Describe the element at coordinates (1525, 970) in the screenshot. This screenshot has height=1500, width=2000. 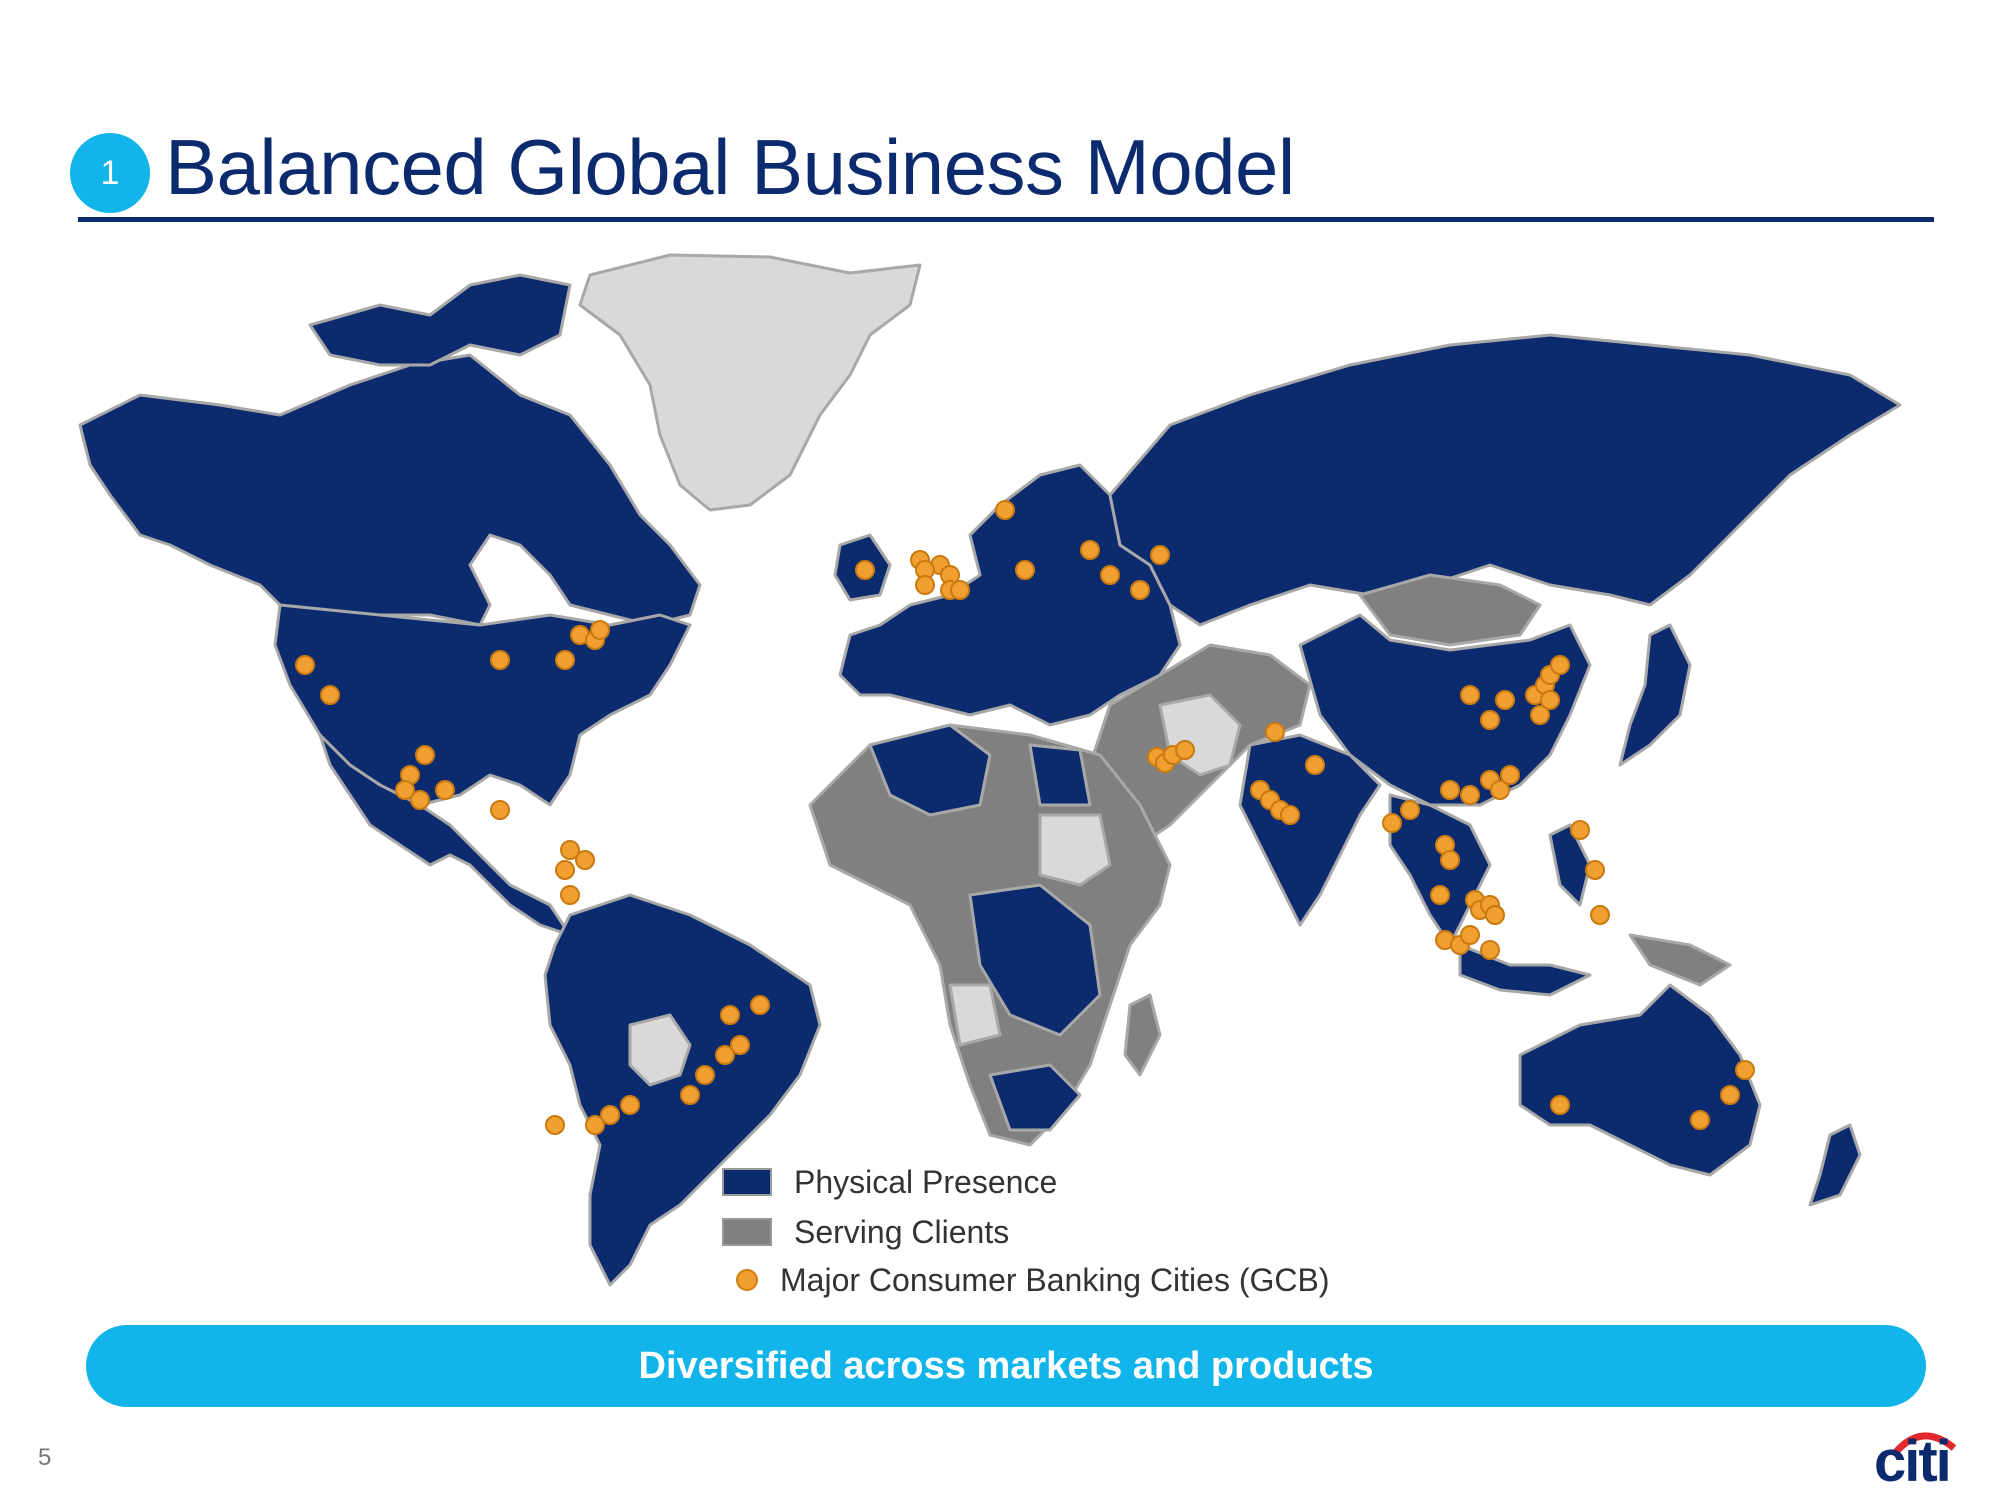
I see `indonesia-region` at that location.